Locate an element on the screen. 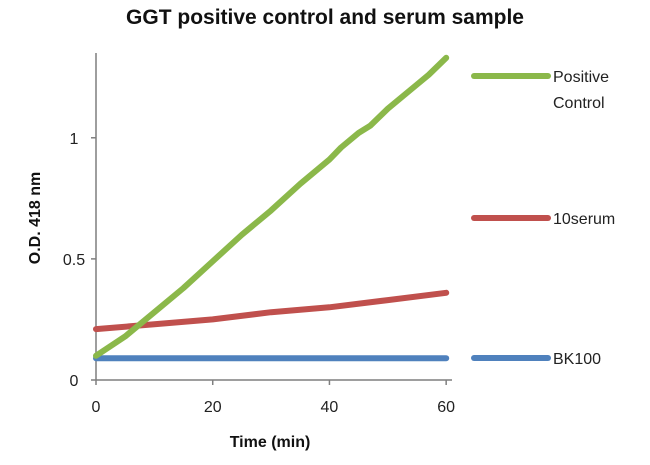  legend-label: Positive is located at coordinates (581, 77).